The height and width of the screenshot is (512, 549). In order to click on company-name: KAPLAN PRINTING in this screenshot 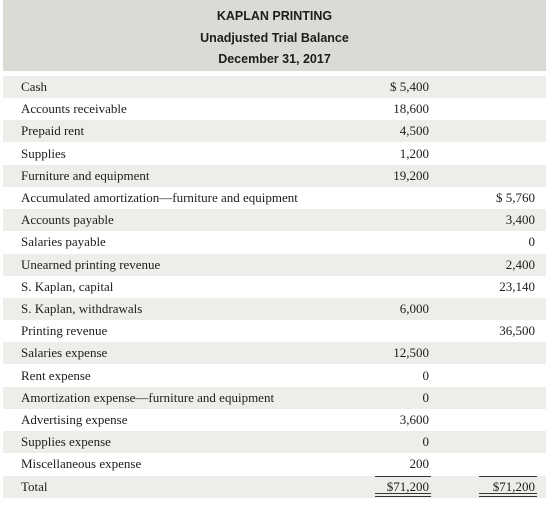, I will do `click(274, 16)`.